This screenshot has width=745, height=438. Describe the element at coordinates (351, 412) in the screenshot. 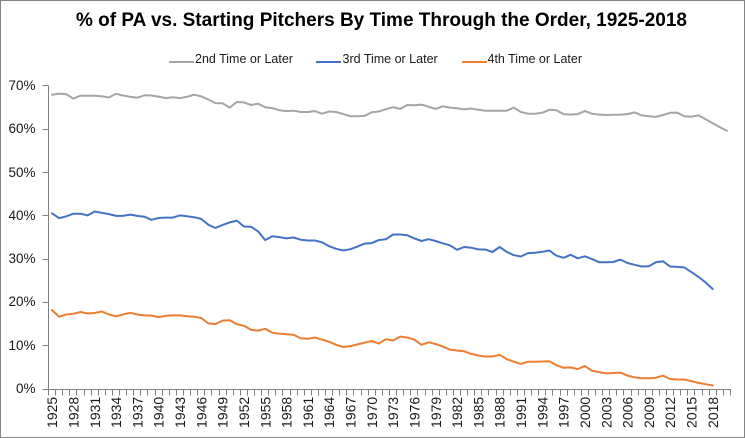

I see `svg-text: 1967` at that location.